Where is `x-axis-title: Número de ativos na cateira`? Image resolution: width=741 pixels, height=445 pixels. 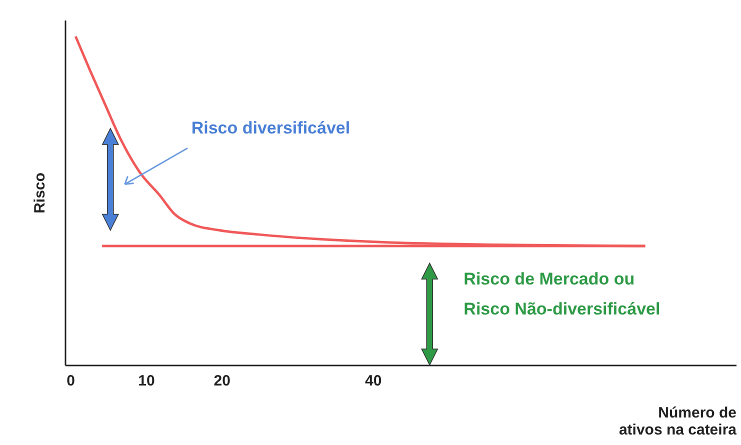 x-axis-title: Número de ativos na cateira is located at coordinates (678, 421).